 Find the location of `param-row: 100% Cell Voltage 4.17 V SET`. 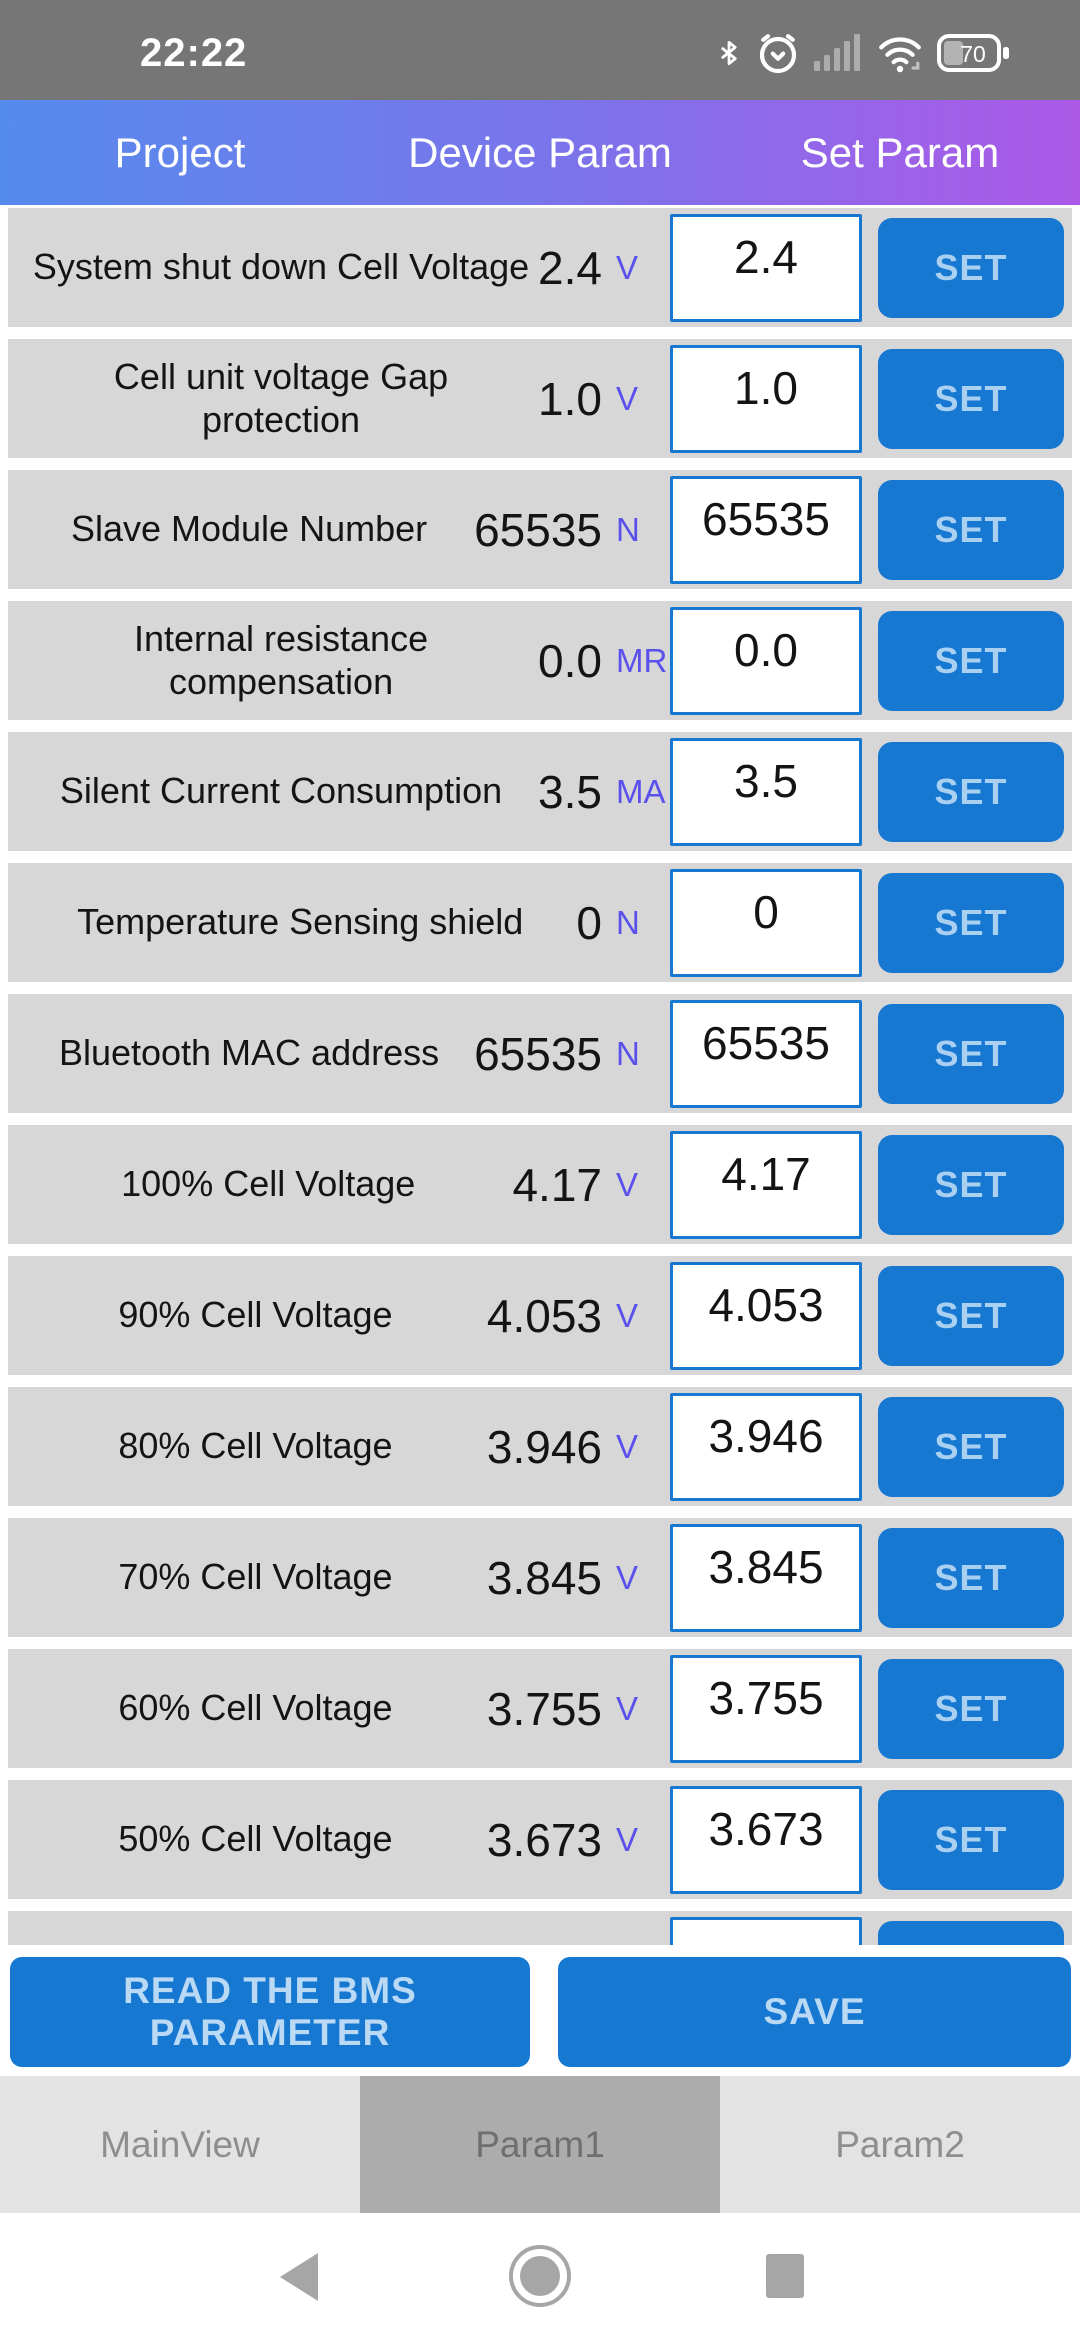

param-row: 100% Cell Voltage 4.17 V SET is located at coordinates (540, 1184).